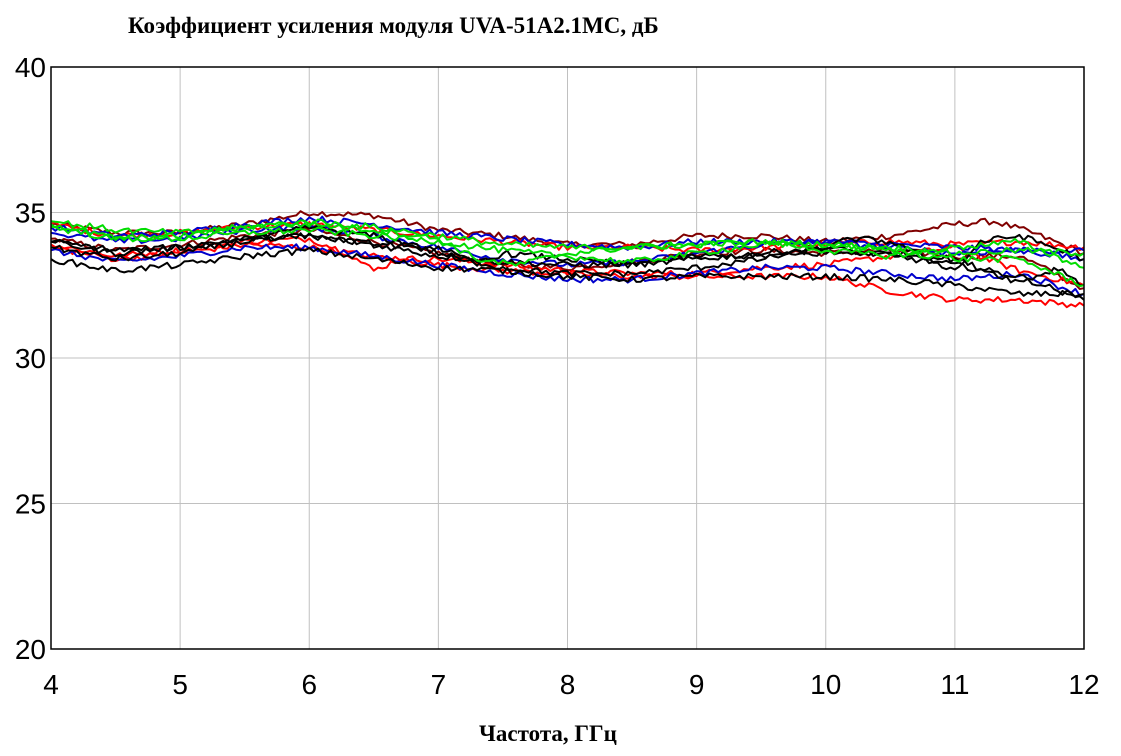  Describe the element at coordinates (825, 684) in the screenshot. I see `x-tick-label: 10` at that location.